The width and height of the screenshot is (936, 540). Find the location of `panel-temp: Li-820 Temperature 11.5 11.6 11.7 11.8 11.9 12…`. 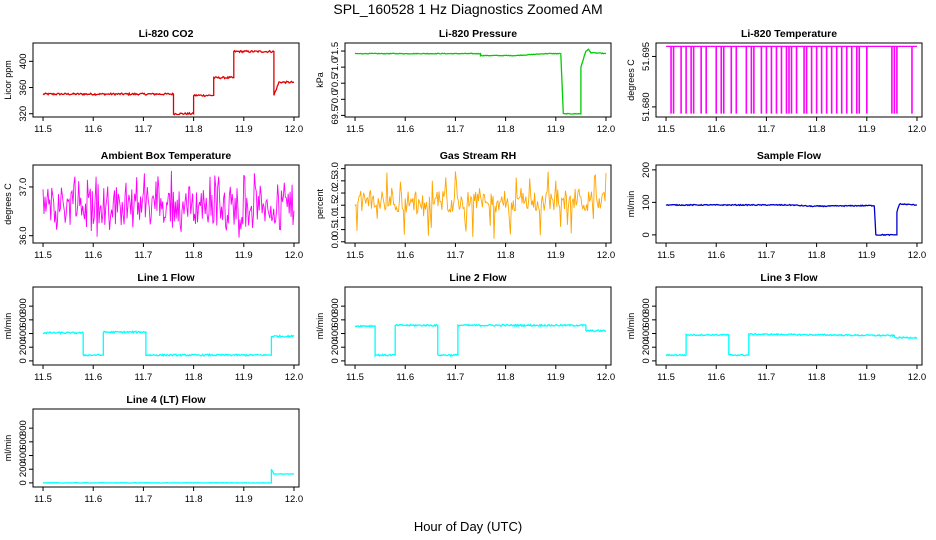

panel-temp: Li-820 Temperature 11.5 11.6 11.7 11.8 11.9 12… is located at coordinates (776, 81).